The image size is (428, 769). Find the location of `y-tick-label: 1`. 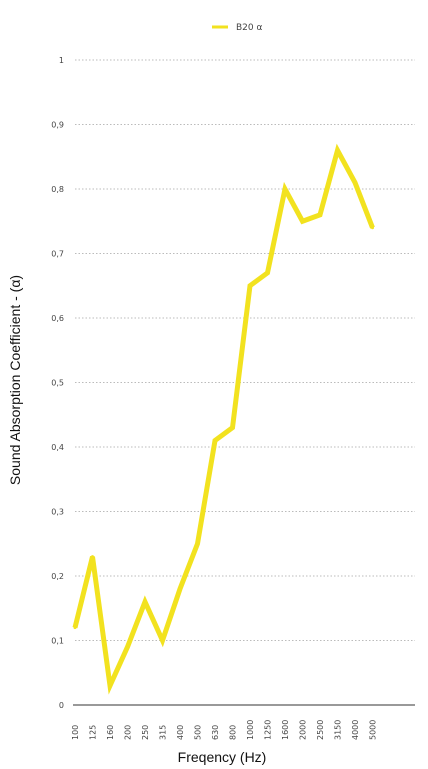

y-tick-label: 1 is located at coordinates (61, 60).